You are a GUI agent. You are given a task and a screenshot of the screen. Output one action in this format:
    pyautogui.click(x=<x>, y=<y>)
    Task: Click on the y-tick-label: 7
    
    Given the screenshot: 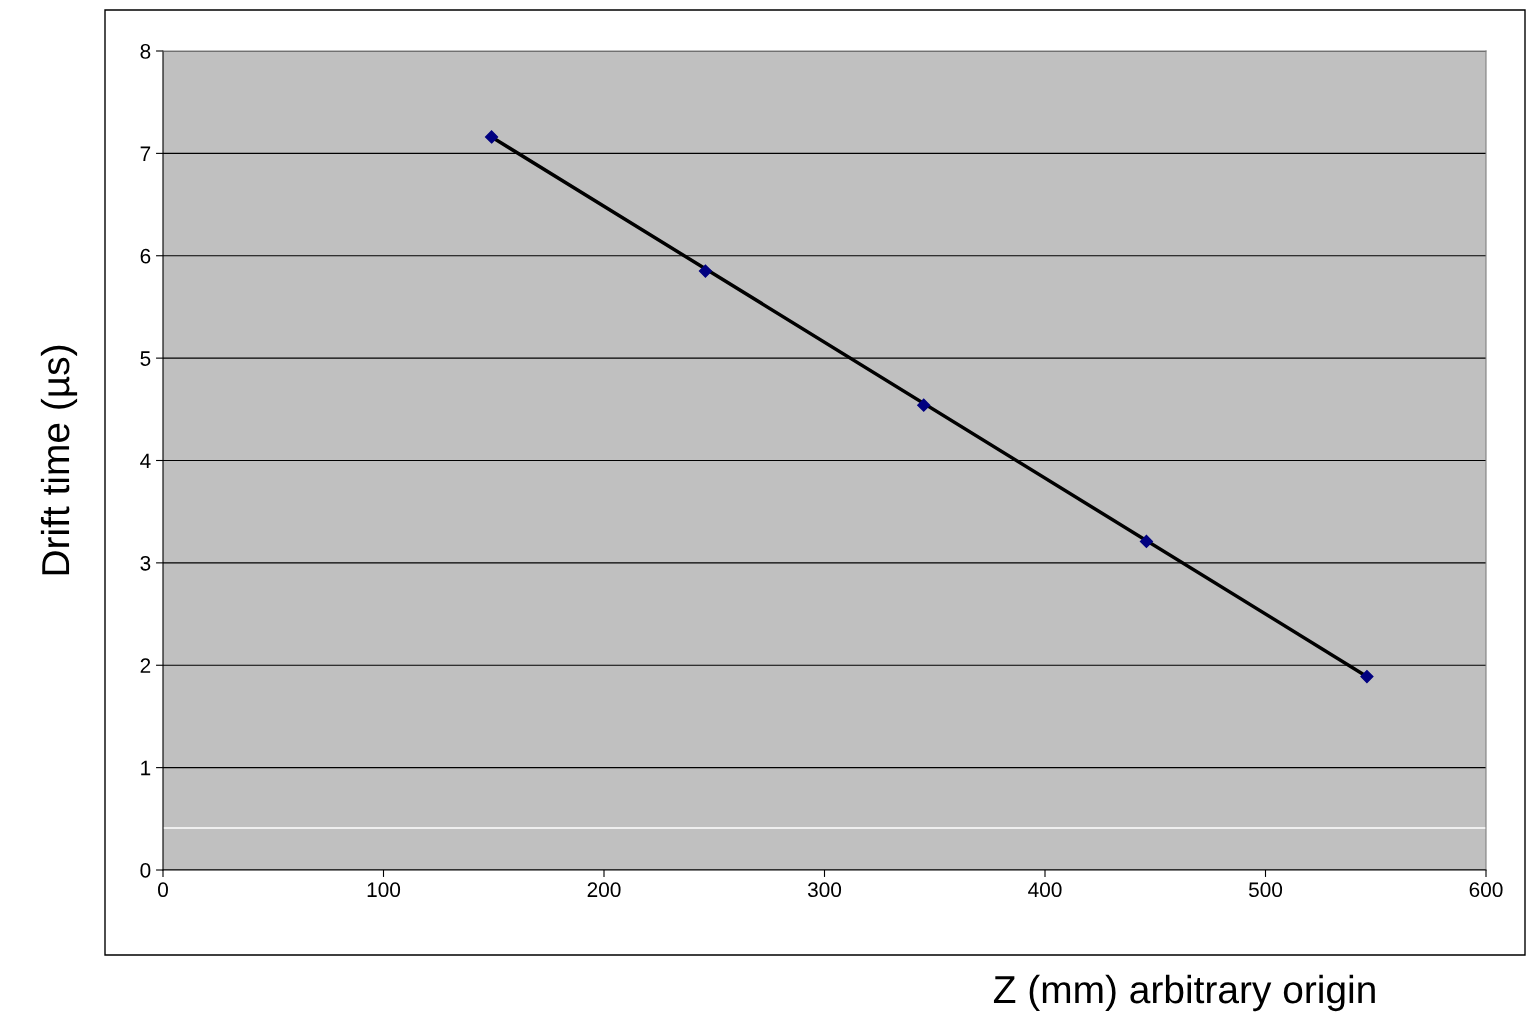 What is the action you would take?
    pyautogui.click(x=145, y=153)
    